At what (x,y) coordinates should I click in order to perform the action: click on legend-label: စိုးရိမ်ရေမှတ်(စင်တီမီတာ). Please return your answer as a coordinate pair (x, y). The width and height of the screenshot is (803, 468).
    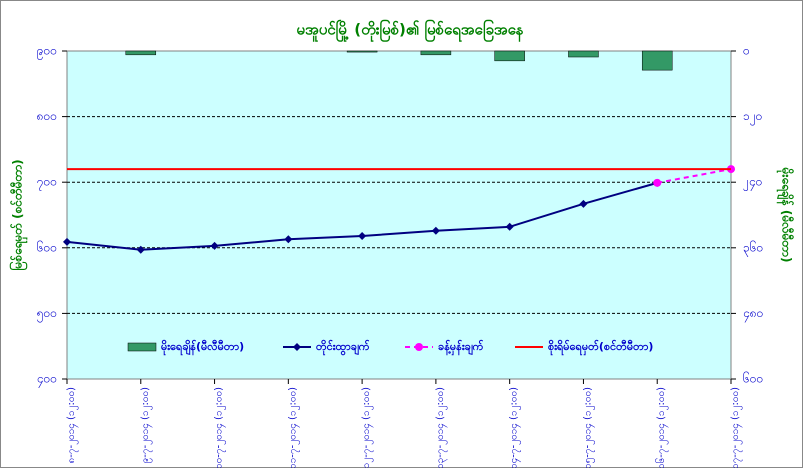
    Looking at the image, I should click on (600, 347).